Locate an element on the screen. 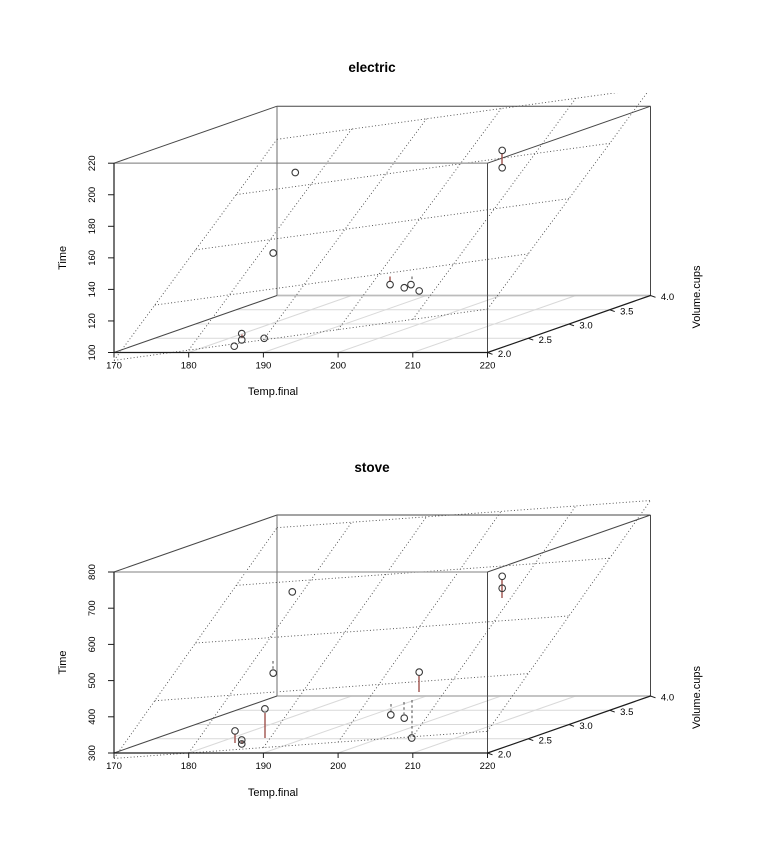 This screenshot has height=861, width=767. panel-title: electric is located at coordinates (372, 67).